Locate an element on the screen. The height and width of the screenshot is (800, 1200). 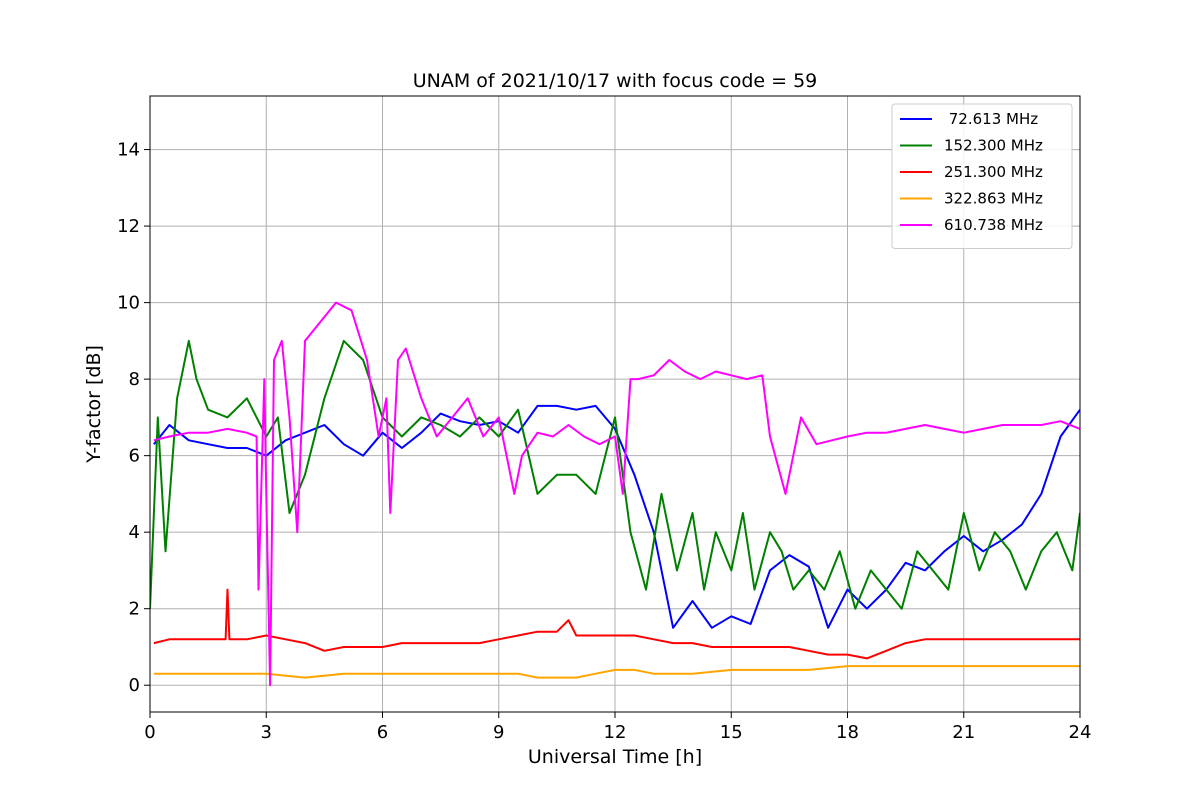
x-tick-label: 24 is located at coordinates (1080, 732).